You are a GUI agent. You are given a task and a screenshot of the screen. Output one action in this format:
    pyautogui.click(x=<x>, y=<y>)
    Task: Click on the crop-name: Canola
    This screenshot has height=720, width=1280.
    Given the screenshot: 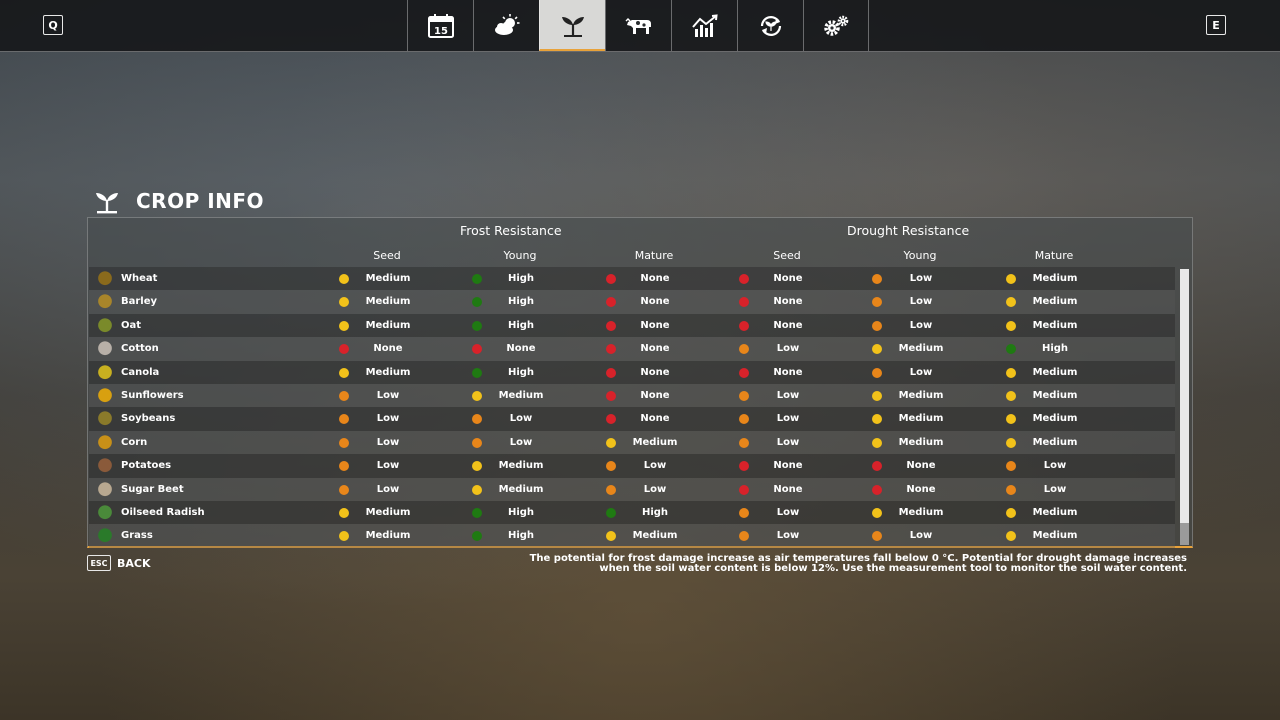 What is the action you would take?
    pyautogui.click(x=140, y=372)
    